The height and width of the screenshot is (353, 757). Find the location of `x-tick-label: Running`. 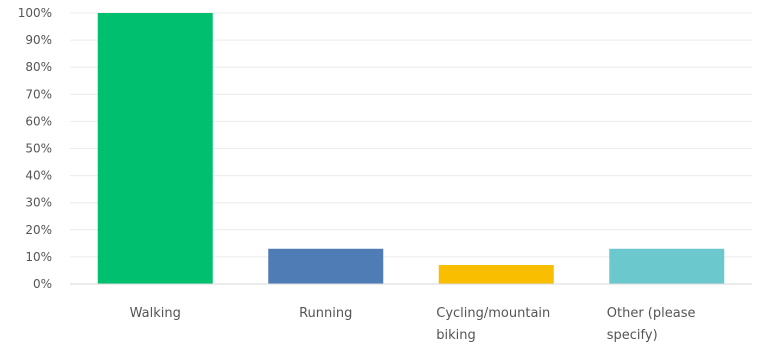

x-tick-label: Running is located at coordinates (325, 313).